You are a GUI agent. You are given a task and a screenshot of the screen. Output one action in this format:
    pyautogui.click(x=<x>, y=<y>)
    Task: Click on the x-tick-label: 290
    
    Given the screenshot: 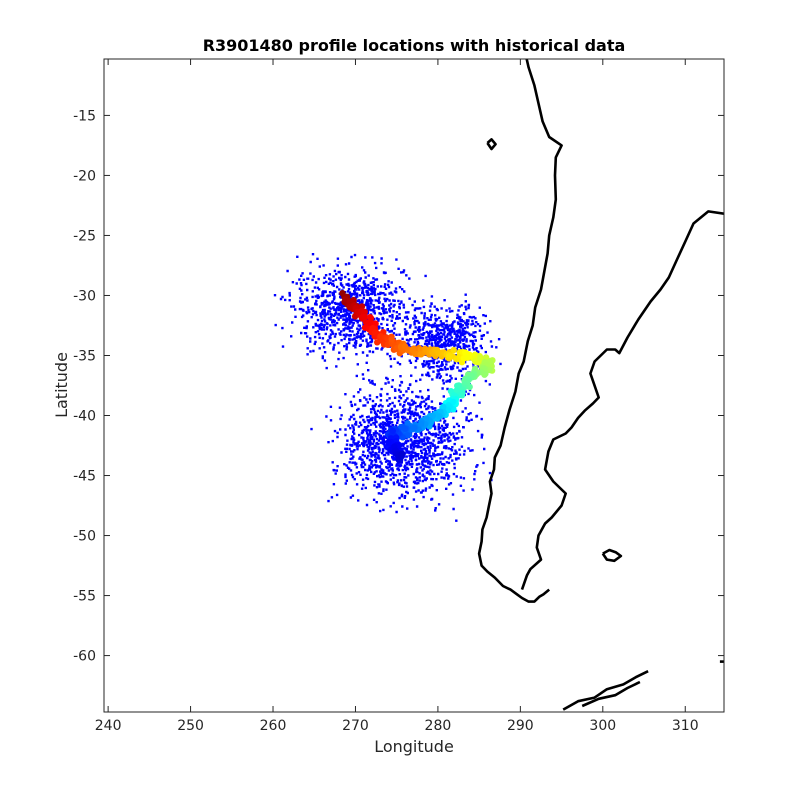 What is the action you would take?
    pyautogui.click(x=520, y=726)
    